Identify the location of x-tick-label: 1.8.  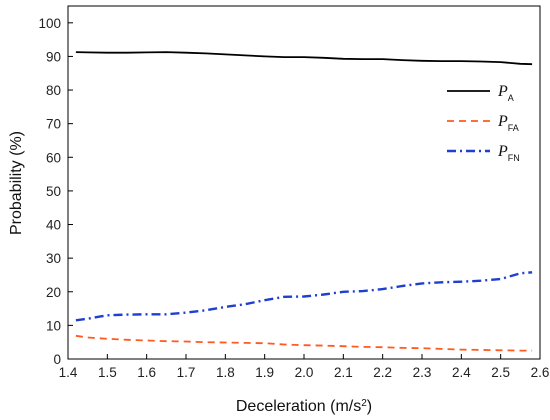
(225, 372).